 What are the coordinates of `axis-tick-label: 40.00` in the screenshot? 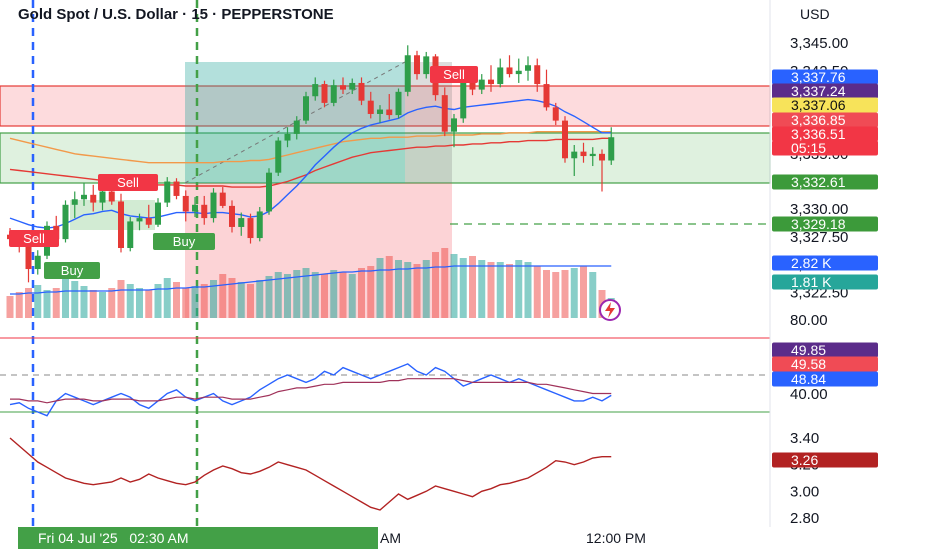 It's located at (809, 394).